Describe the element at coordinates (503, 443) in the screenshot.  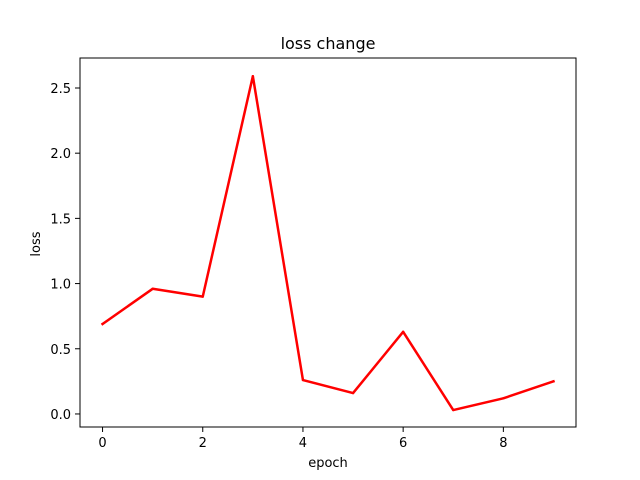
I see `x-tick-label-4: 8` at that location.